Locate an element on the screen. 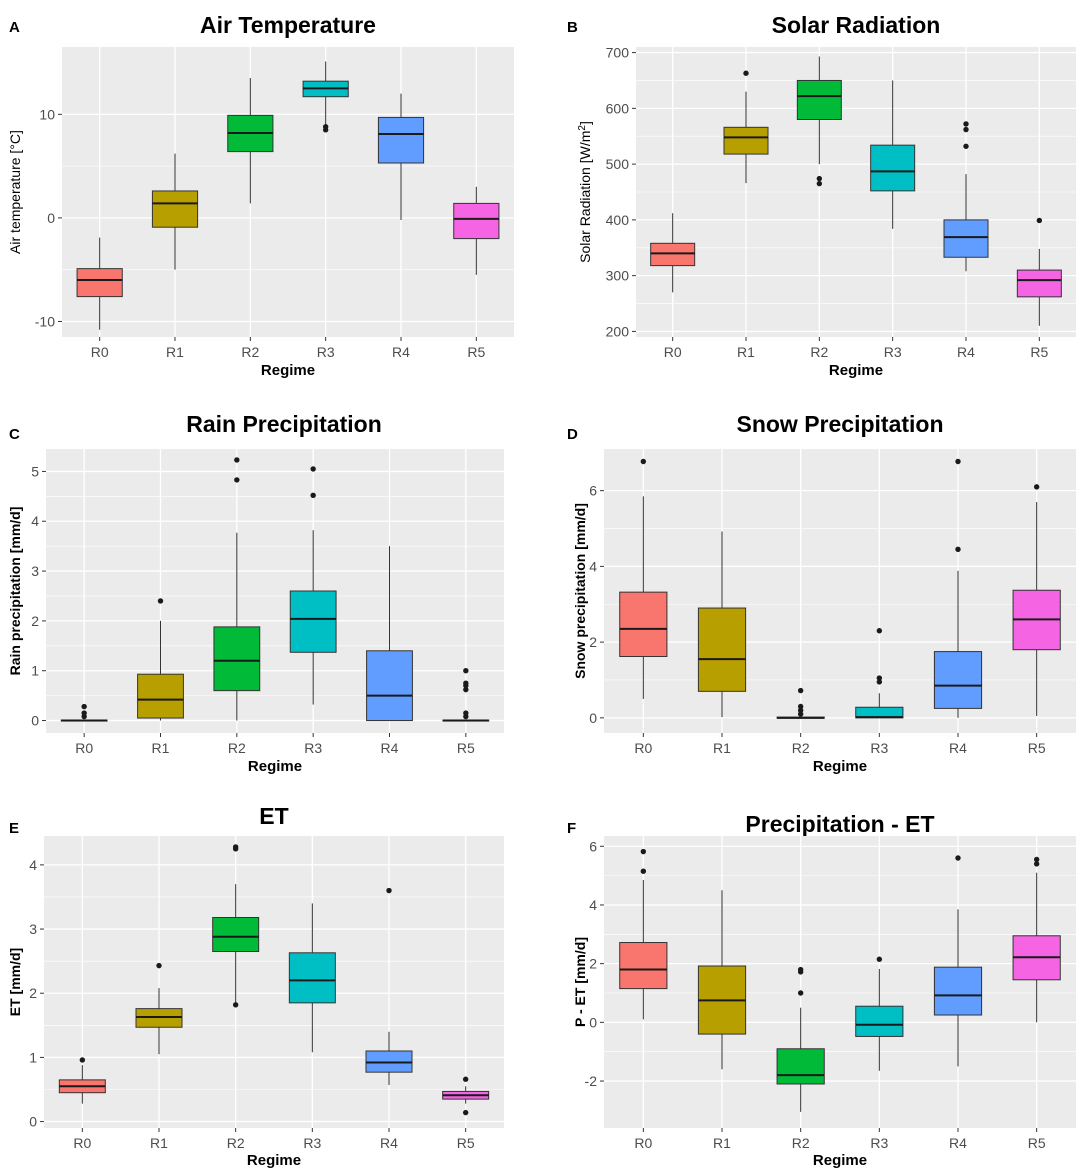 This screenshot has height=1176, width=1084. panel-letter: A is located at coordinates (14, 27).